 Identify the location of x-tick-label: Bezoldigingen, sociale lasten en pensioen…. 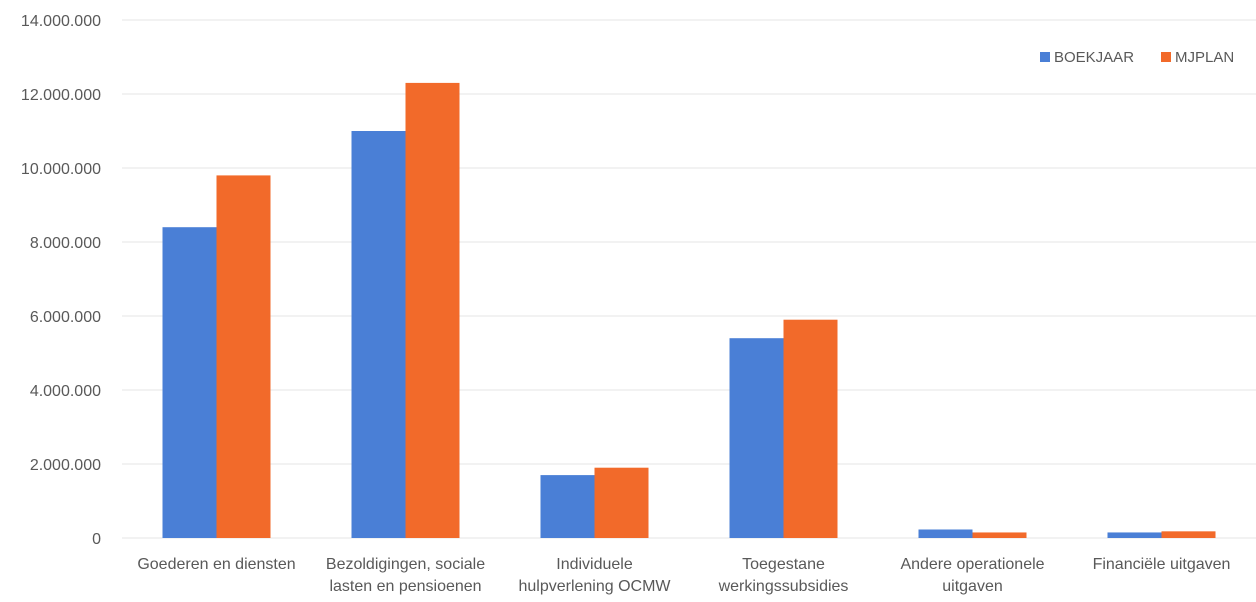
(405, 575).